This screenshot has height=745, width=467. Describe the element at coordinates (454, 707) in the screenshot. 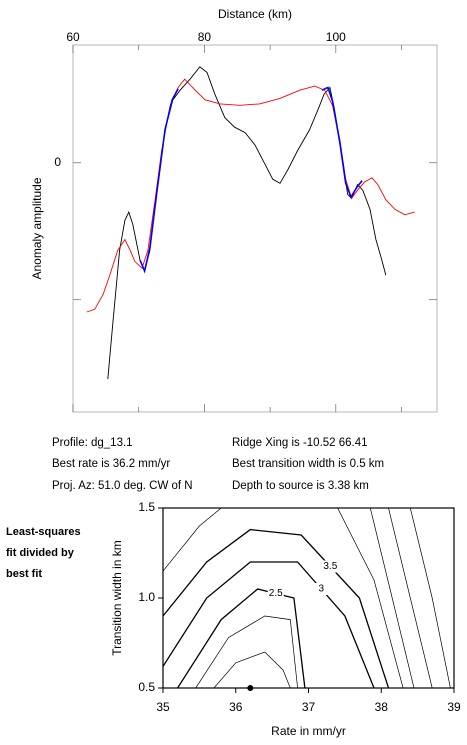

I see `x-tick-label: 39` at that location.